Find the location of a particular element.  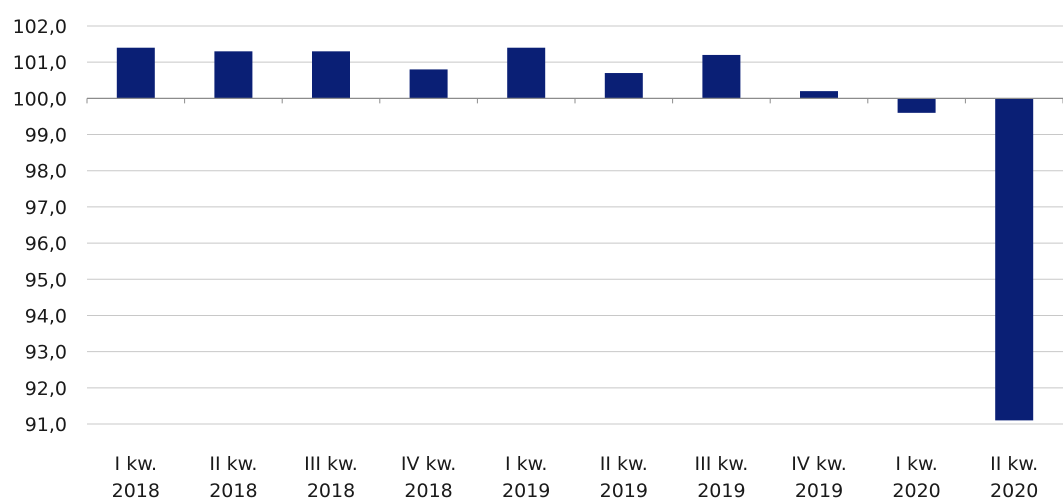

x-category-label: IV kw. 2018 is located at coordinates (428, 476).